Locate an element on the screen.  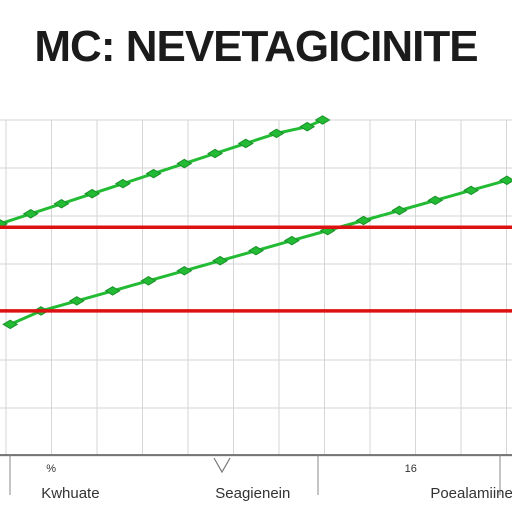
chart-tick-labels: Kwhuate Seagienein Poealamiine% 16 is located at coordinates (276, 482).